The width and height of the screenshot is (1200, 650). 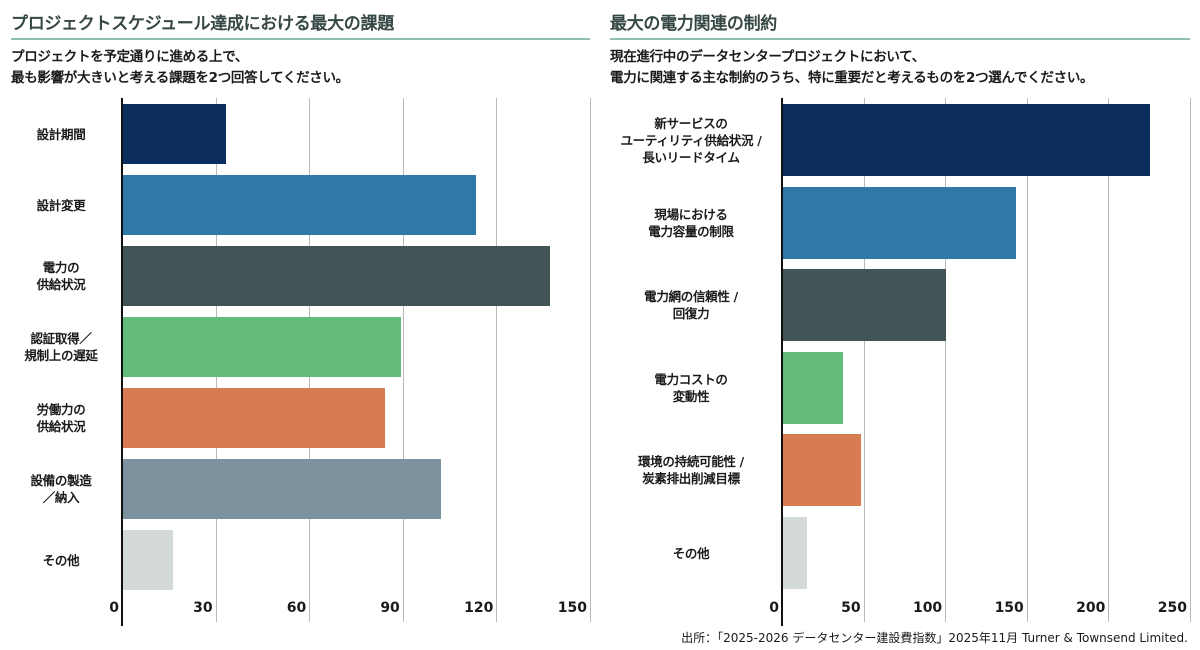 What do you see at coordinates (61, 489) in the screenshot?
I see `category-label: 設備の製造 ／納入` at bounding box center [61, 489].